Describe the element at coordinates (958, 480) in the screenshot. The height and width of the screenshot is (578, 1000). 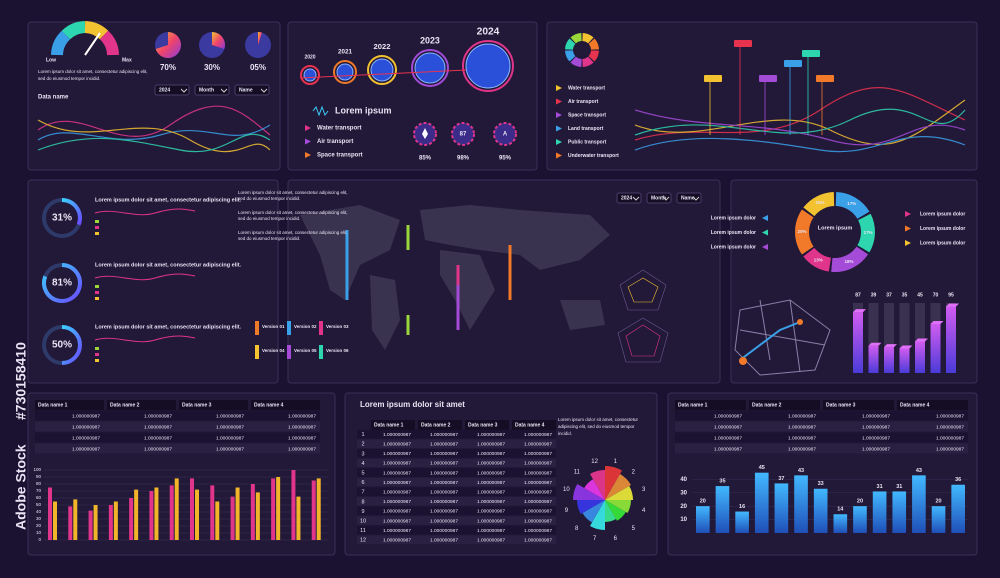
I see `bar-value-label: 36` at that location.